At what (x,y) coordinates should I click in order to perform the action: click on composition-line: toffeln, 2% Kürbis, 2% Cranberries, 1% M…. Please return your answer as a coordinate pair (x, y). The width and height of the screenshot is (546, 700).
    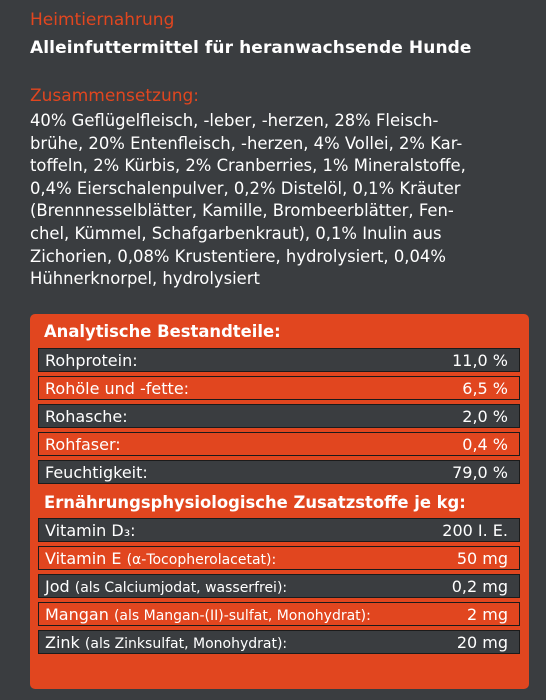
    Looking at the image, I should click on (248, 166).